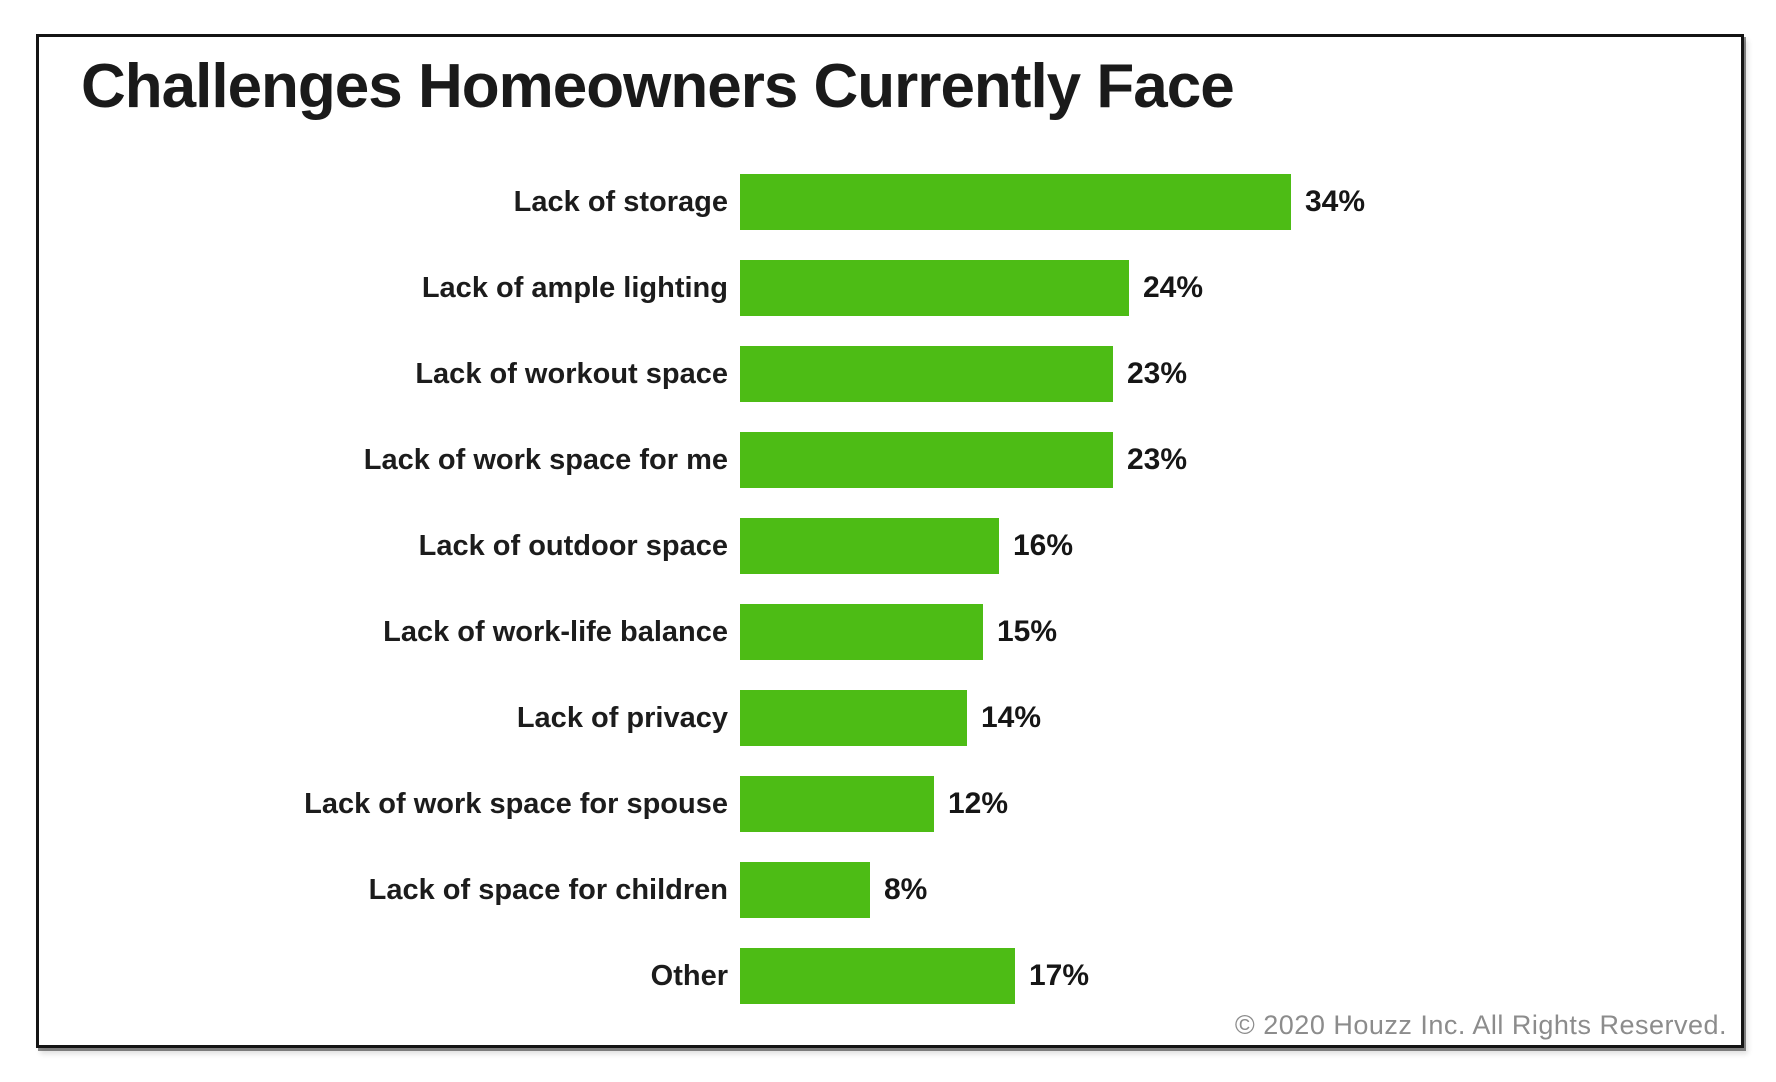 The width and height of the screenshot is (1776, 1082). What do you see at coordinates (1173, 287) in the screenshot?
I see `value-label: 24%` at bounding box center [1173, 287].